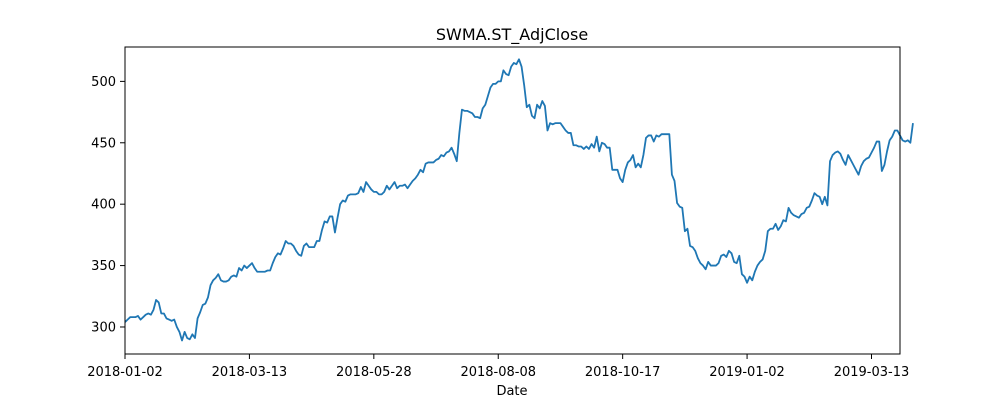 The height and width of the screenshot is (400, 1000). I want to click on x-tick-label: 2019-01-02, so click(747, 372).